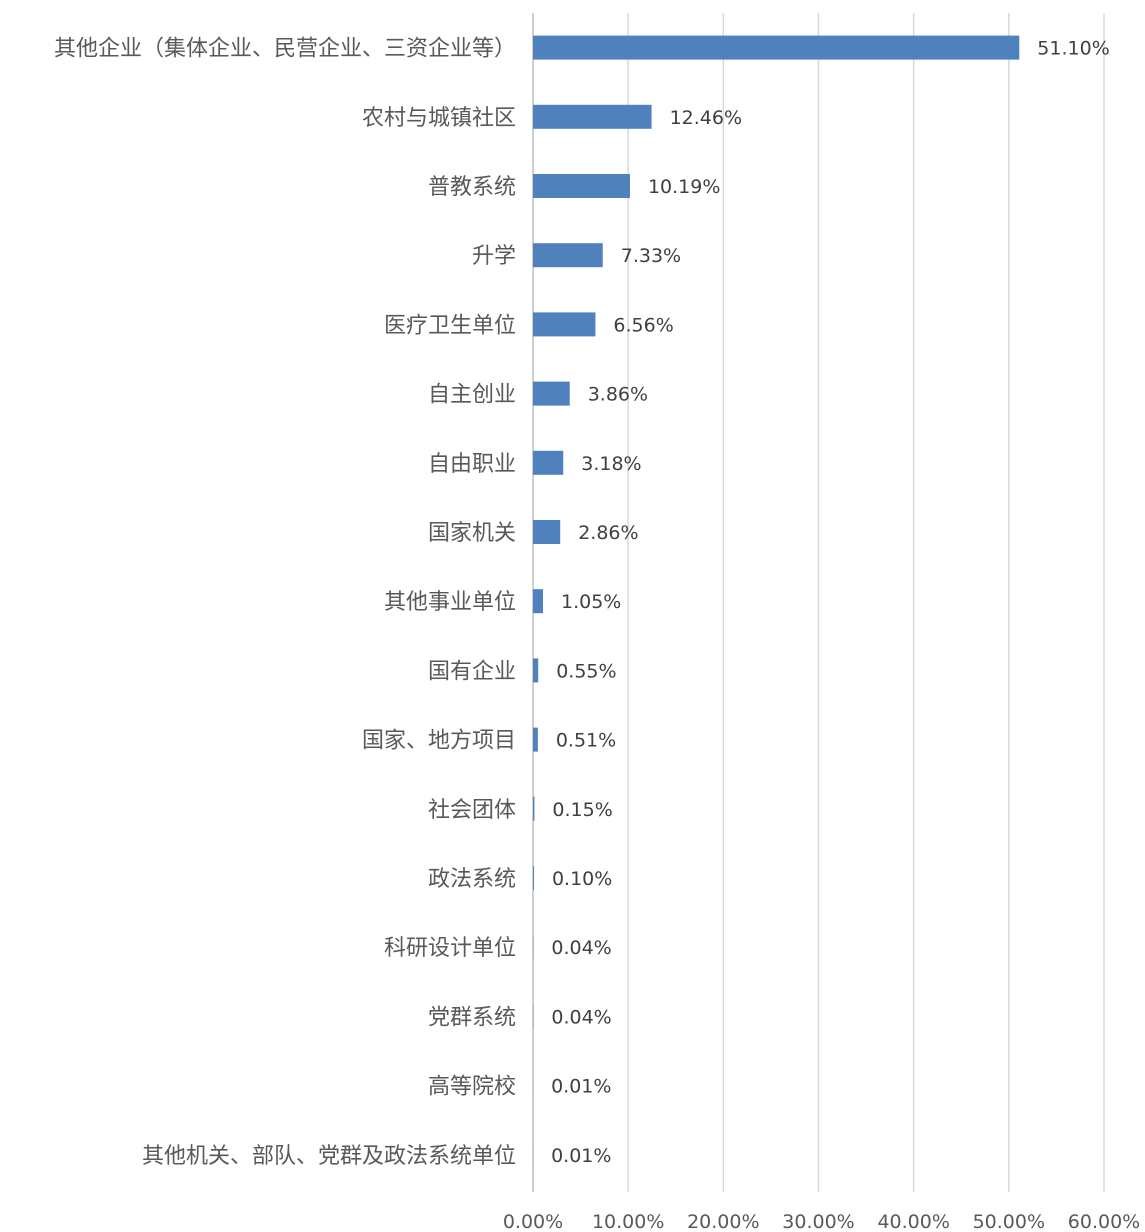 Image resolution: width=1145 pixels, height=1232 pixels. I want to click on category-label: 普教系统, so click(472, 187).